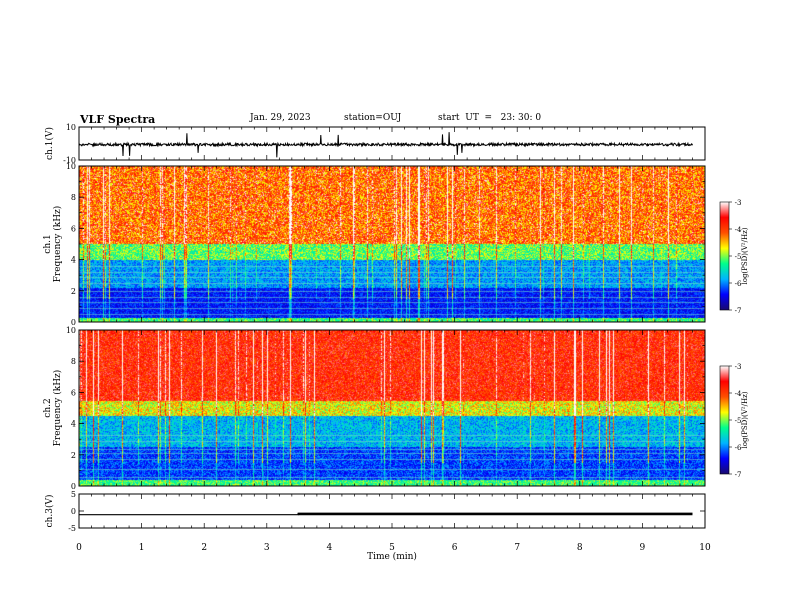 This screenshot has width=792, height=612. What do you see at coordinates (580, 548) in the screenshot?
I see `x-tick-label: 8` at bounding box center [580, 548].